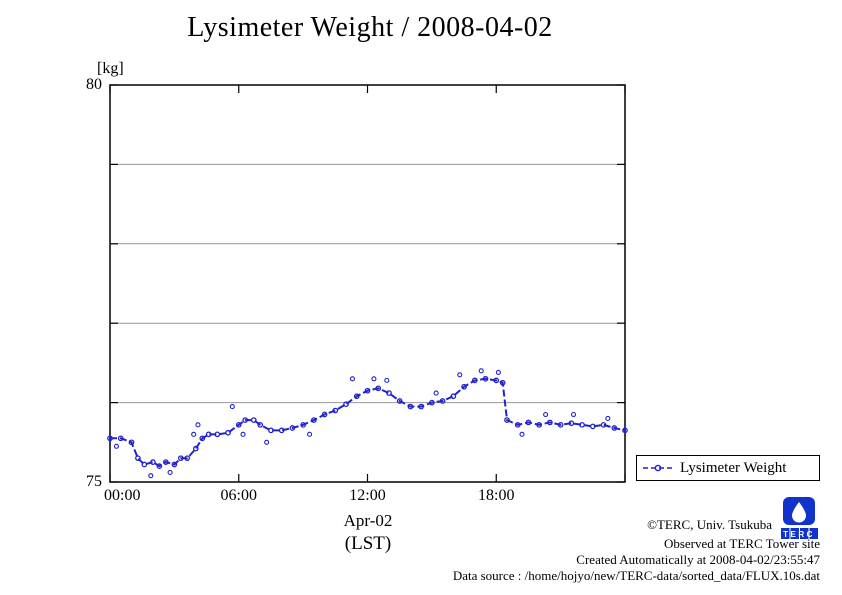  Describe the element at coordinates (94, 84) in the screenshot. I see `y-tick-label: 80` at that location.